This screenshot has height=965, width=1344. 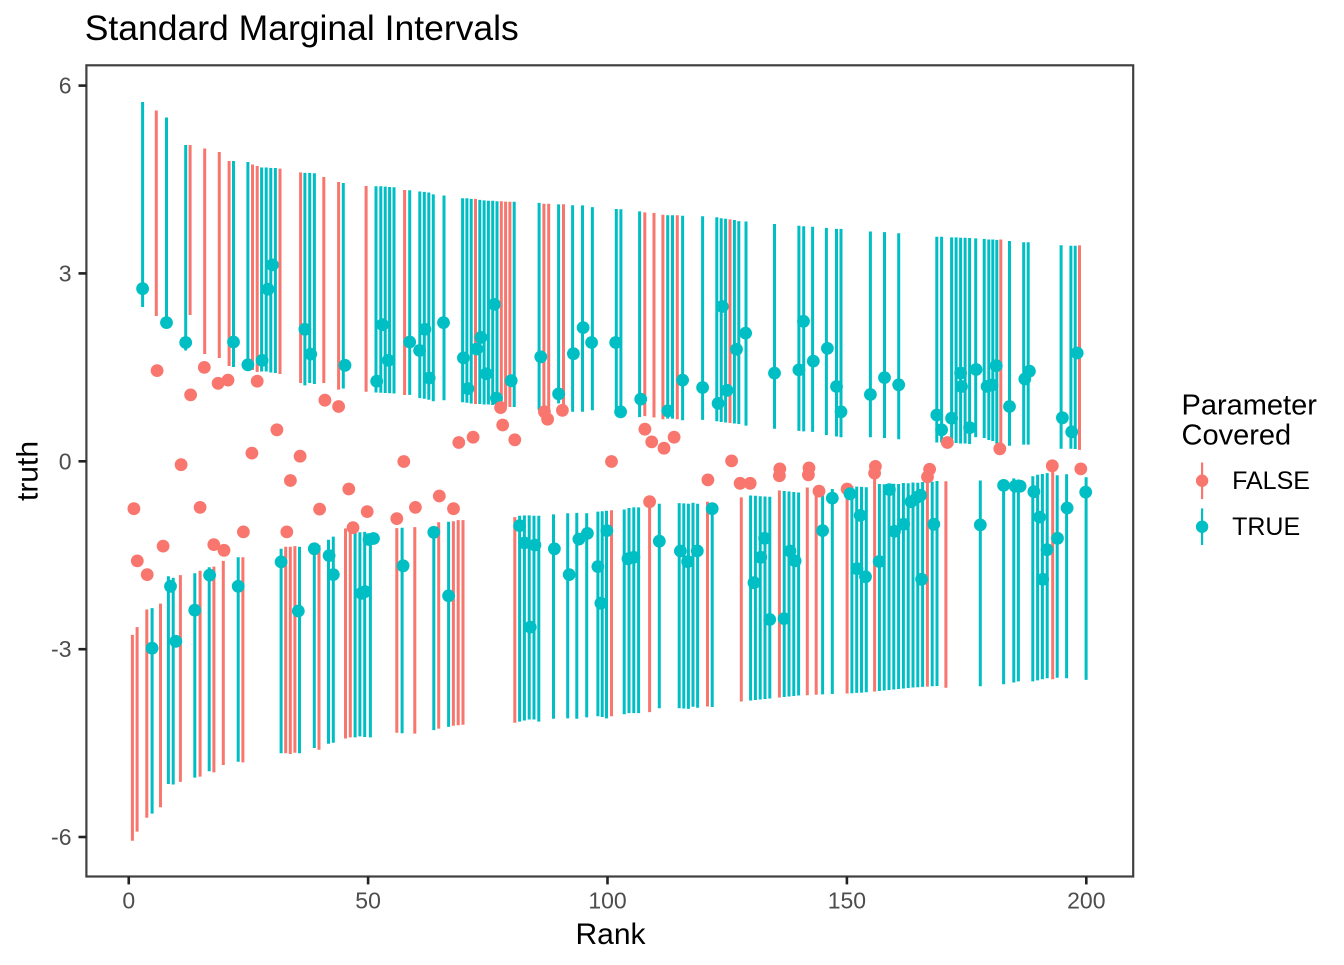 What do you see at coordinates (1237, 436) in the screenshot?
I see `svg-text: Covered` at bounding box center [1237, 436].